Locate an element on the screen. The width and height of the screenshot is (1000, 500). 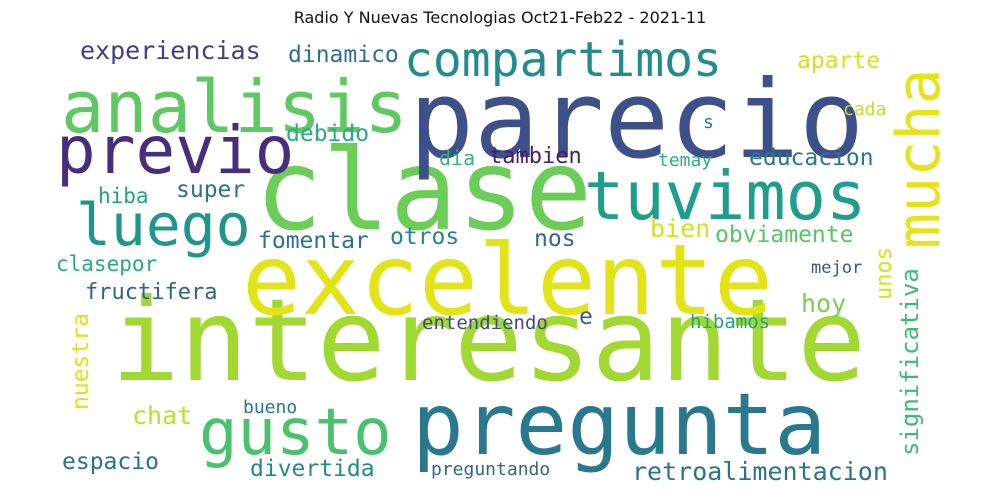
word-hiba: hiba is located at coordinates (123, 196).